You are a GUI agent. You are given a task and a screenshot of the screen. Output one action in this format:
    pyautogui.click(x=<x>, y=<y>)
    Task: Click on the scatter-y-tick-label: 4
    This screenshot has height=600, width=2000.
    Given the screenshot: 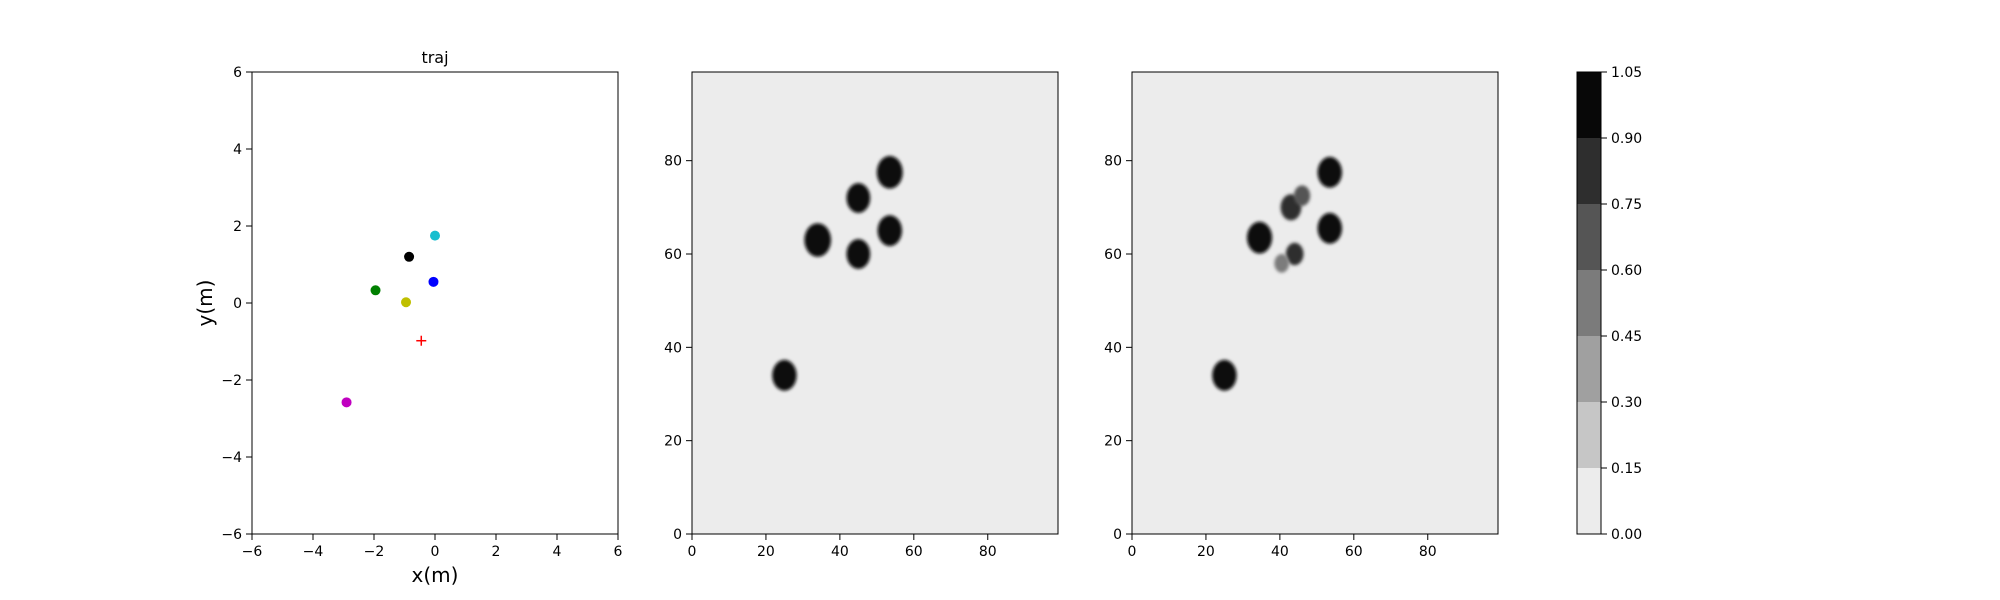 What is the action you would take?
    pyautogui.click(x=237, y=150)
    